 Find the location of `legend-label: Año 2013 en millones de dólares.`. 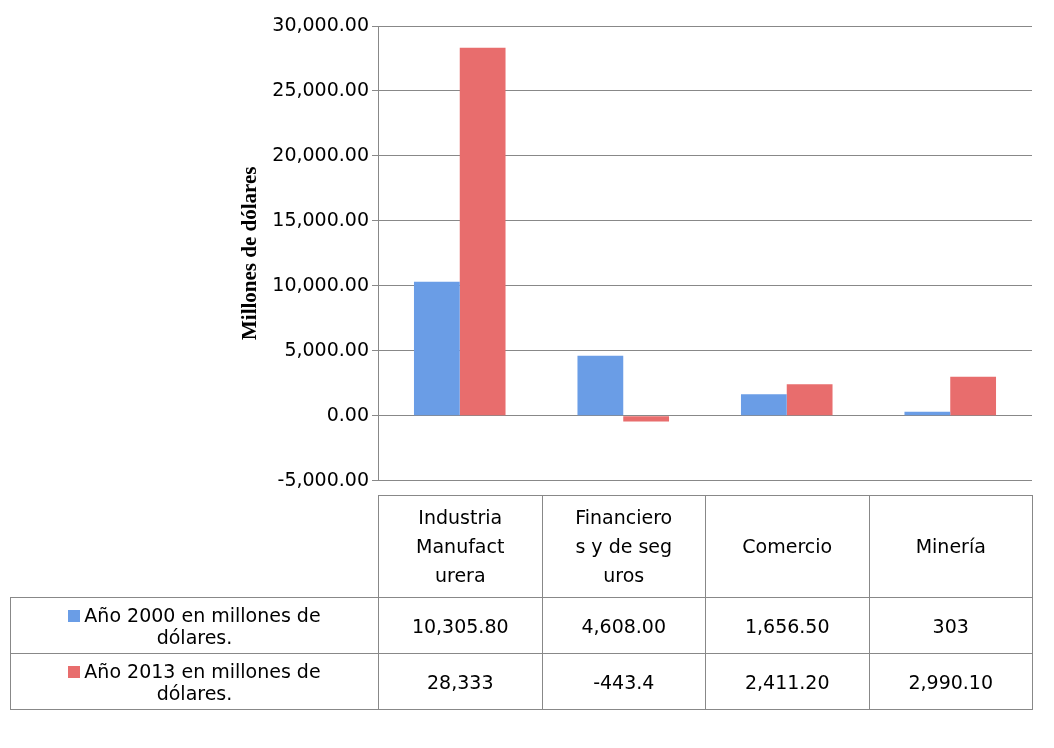

legend-label: Año 2013 en millones de dólares. is located at coordinates (202, 681).